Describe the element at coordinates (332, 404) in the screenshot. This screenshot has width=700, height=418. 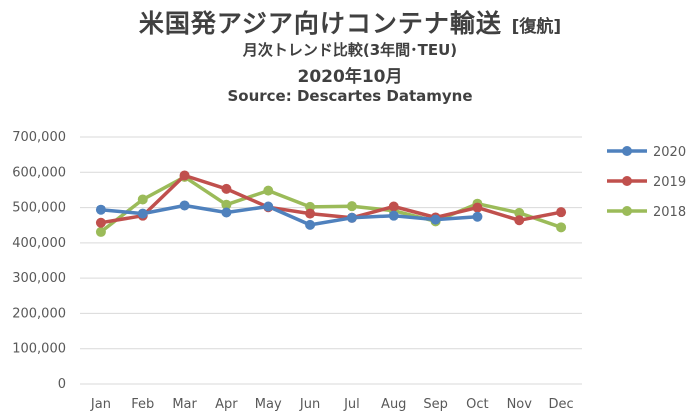
I see `x-axis: Jan Feb Mar Apr May Jun Jul Aug Sep Oct Nov Dec` at that location.